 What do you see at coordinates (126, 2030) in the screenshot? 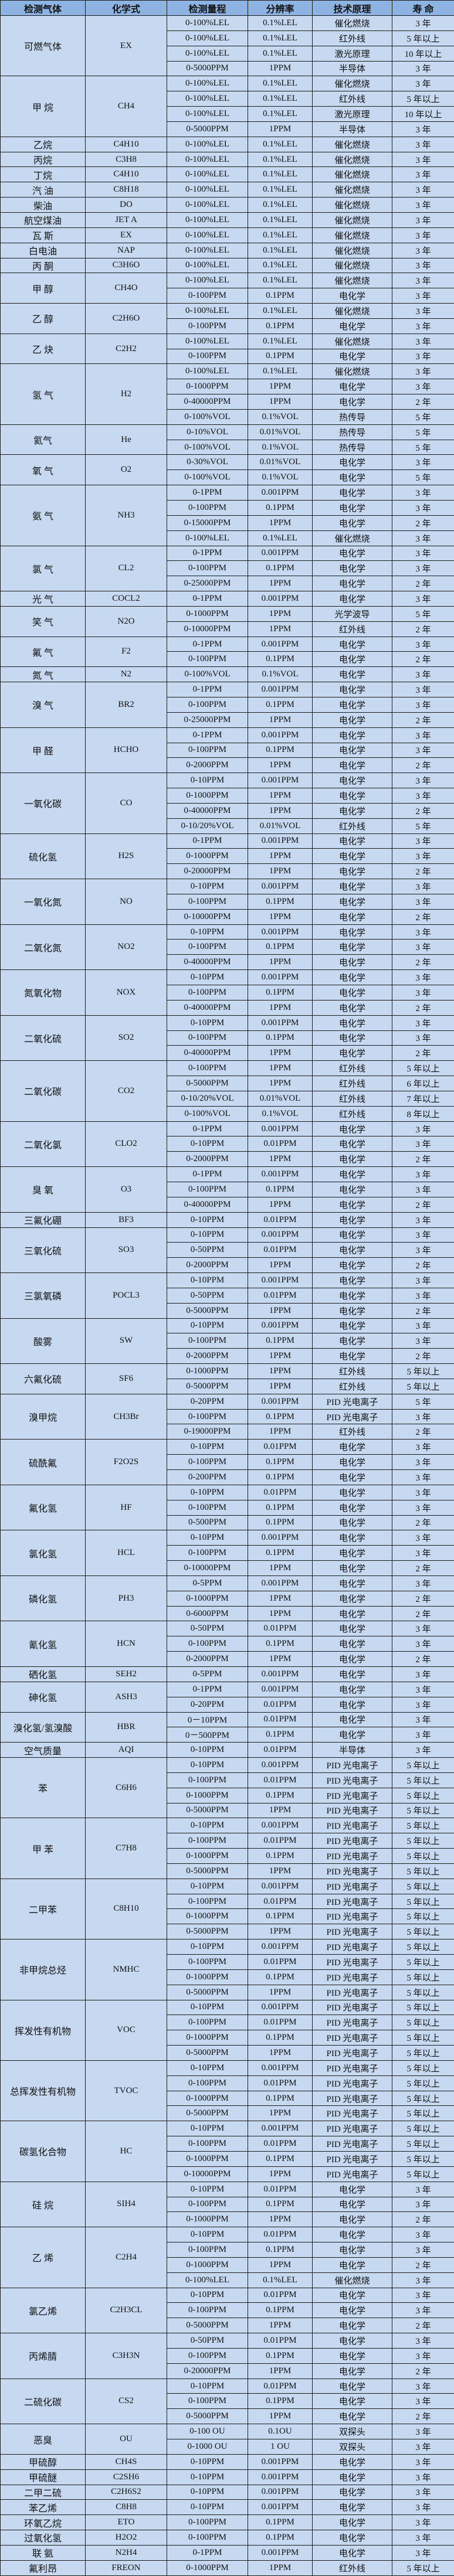
I see `formula-cell: VOC` at bounding box center [126, 2030].